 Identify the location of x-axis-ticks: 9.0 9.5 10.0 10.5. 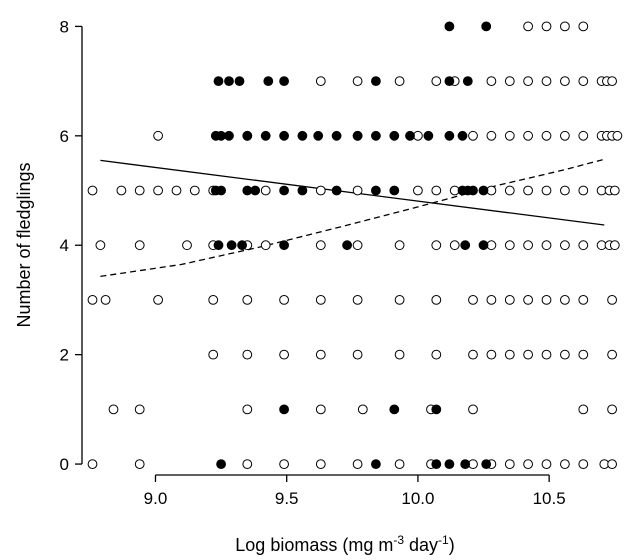
(355, 491).